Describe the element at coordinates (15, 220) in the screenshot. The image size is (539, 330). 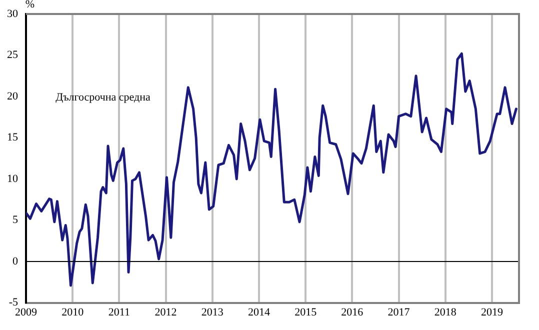
I see `y-tick-label: 5` at that location.